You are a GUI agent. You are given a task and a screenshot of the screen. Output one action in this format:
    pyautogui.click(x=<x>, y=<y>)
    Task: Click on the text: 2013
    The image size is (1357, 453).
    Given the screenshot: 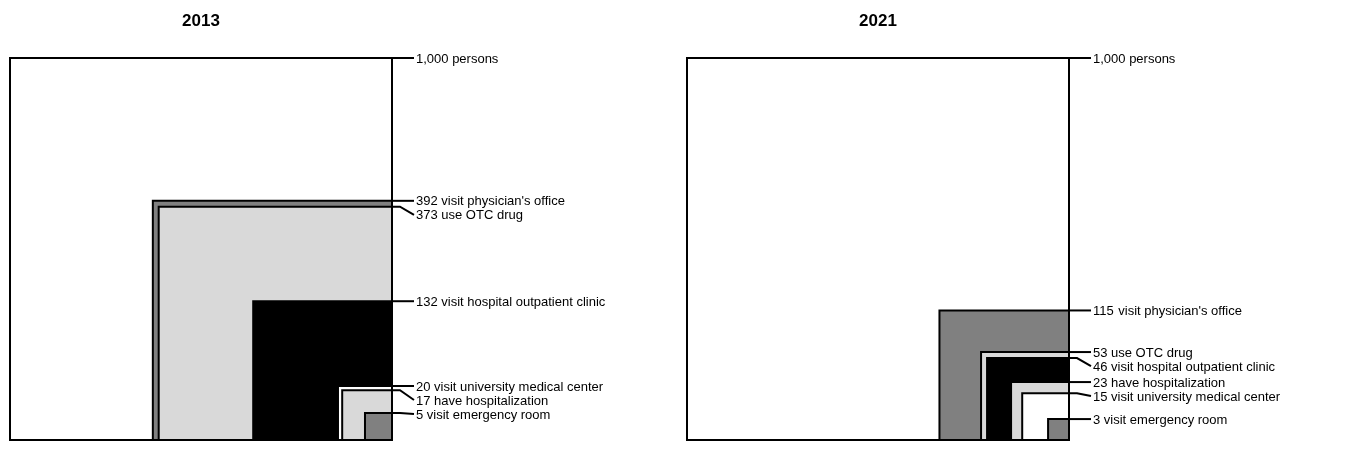 What is the action you would take?
    pyautogui.click(x=201, y=20)
    